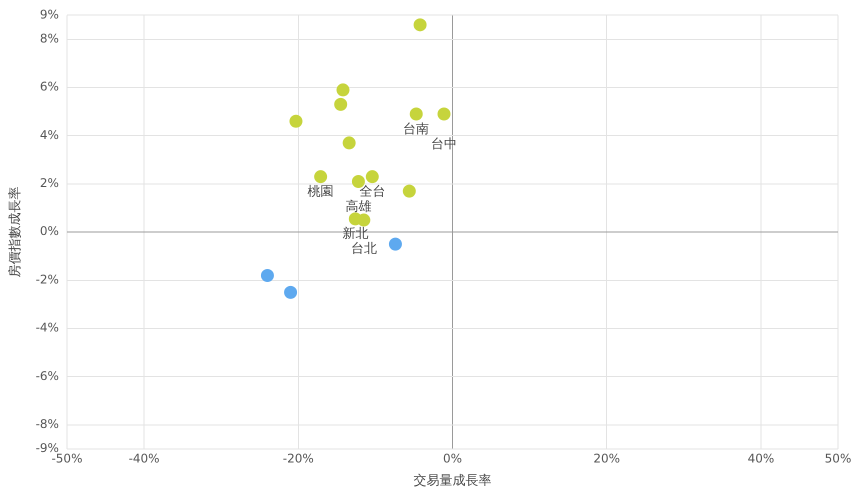 This screenshot has width=858, height=495. Describe the element at coordinates (15, 232) in the screenshot. I see `y-axis-title: 房價指數成長率` at that location.